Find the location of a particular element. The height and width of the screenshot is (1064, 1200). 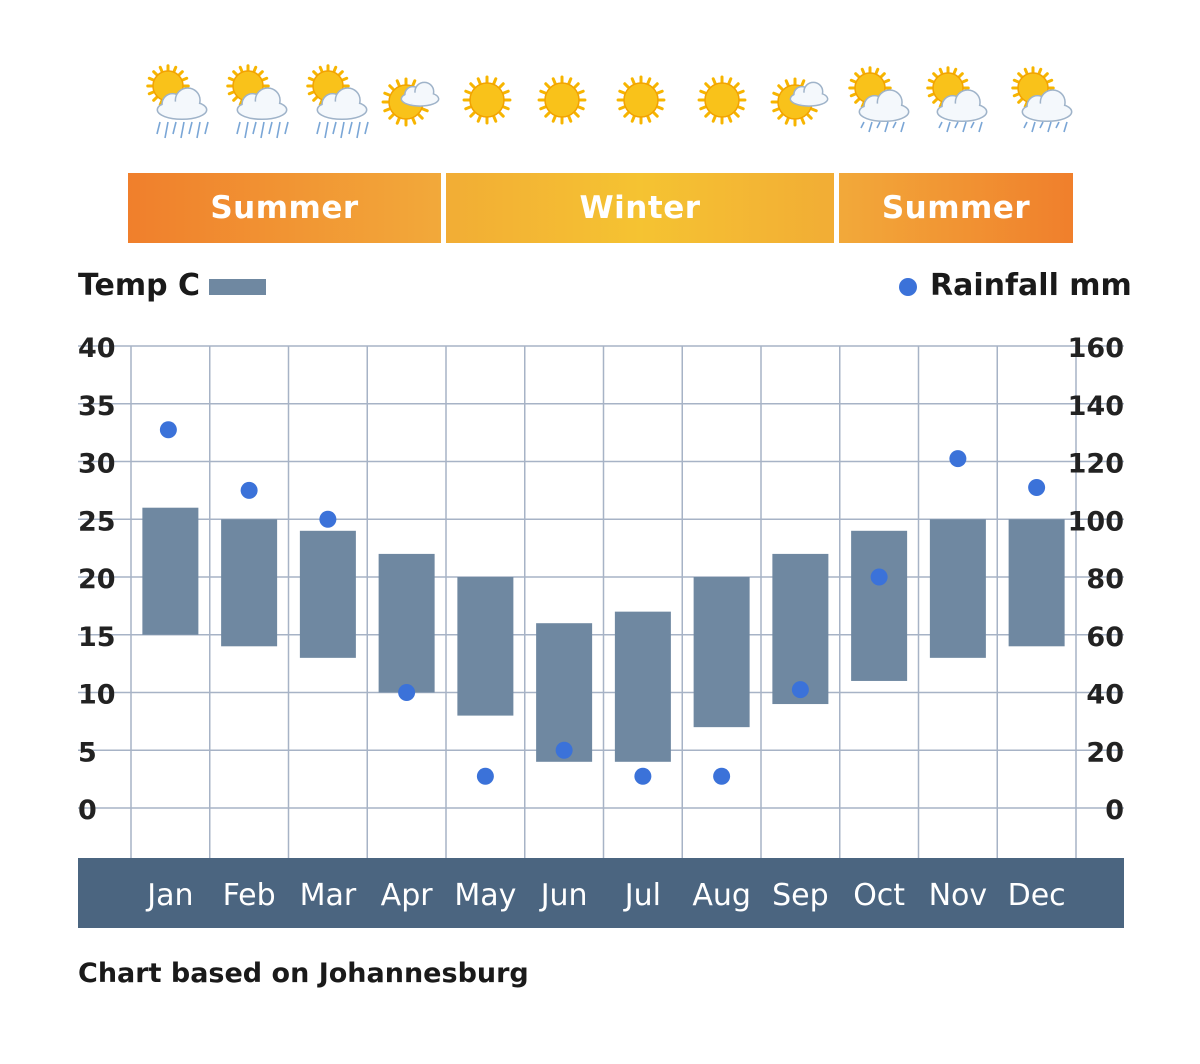

rain-point-jan is located at coordinates (168, 430).